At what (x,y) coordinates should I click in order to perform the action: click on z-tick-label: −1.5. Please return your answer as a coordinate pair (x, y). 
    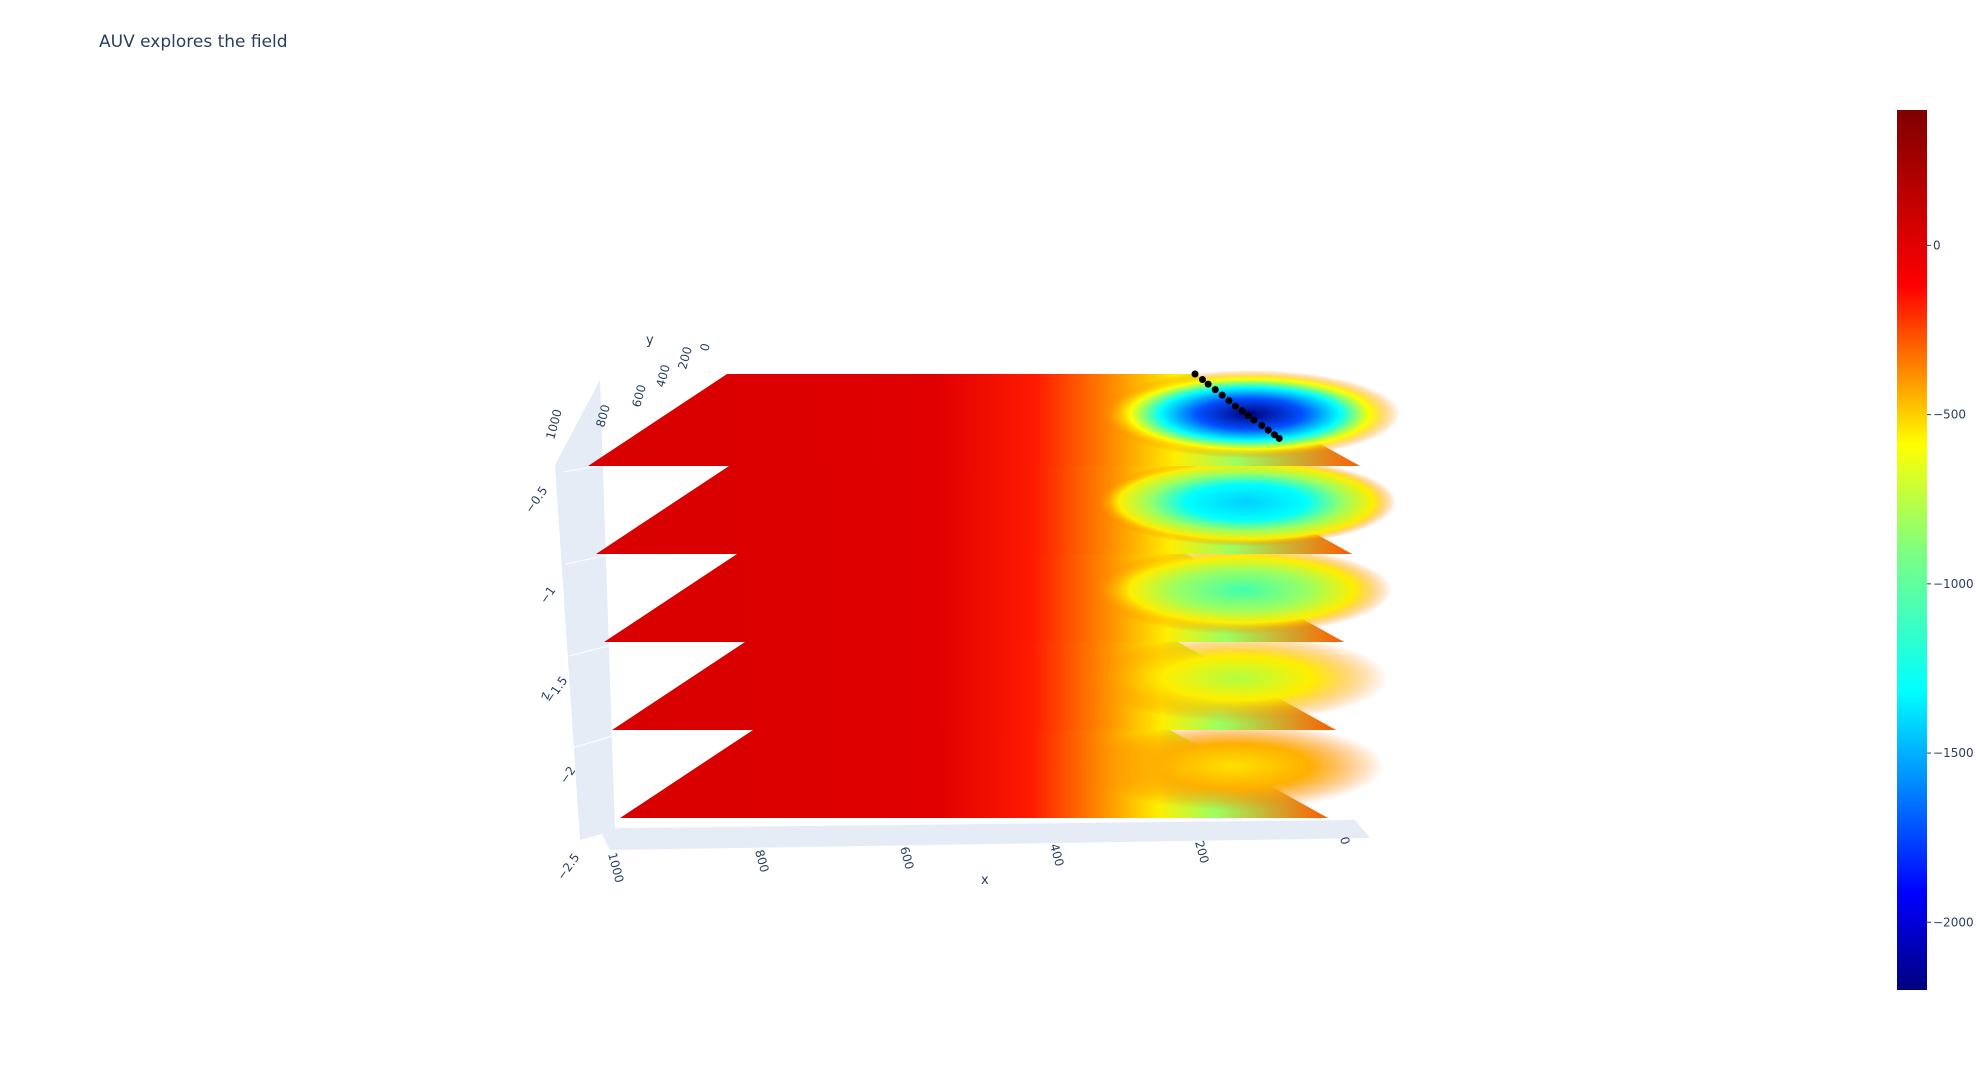
    Looking at the image, I should click on (556, 690).